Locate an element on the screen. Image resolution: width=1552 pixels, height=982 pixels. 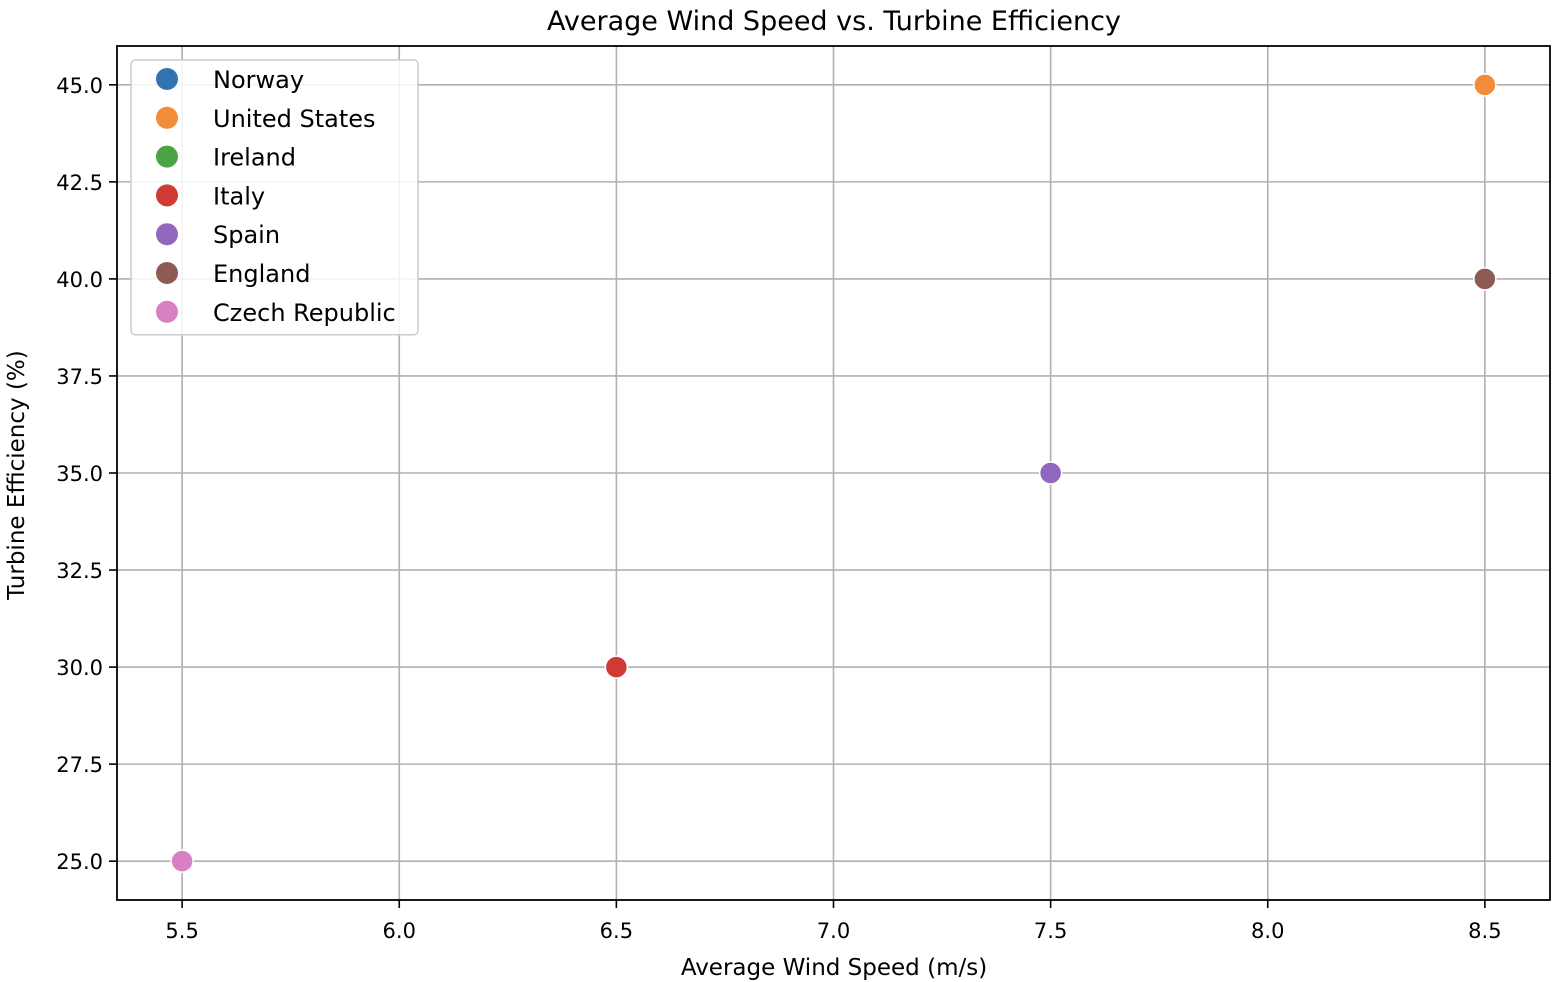
y-tick-label: 40.0 is located at coordinates (79, 280).